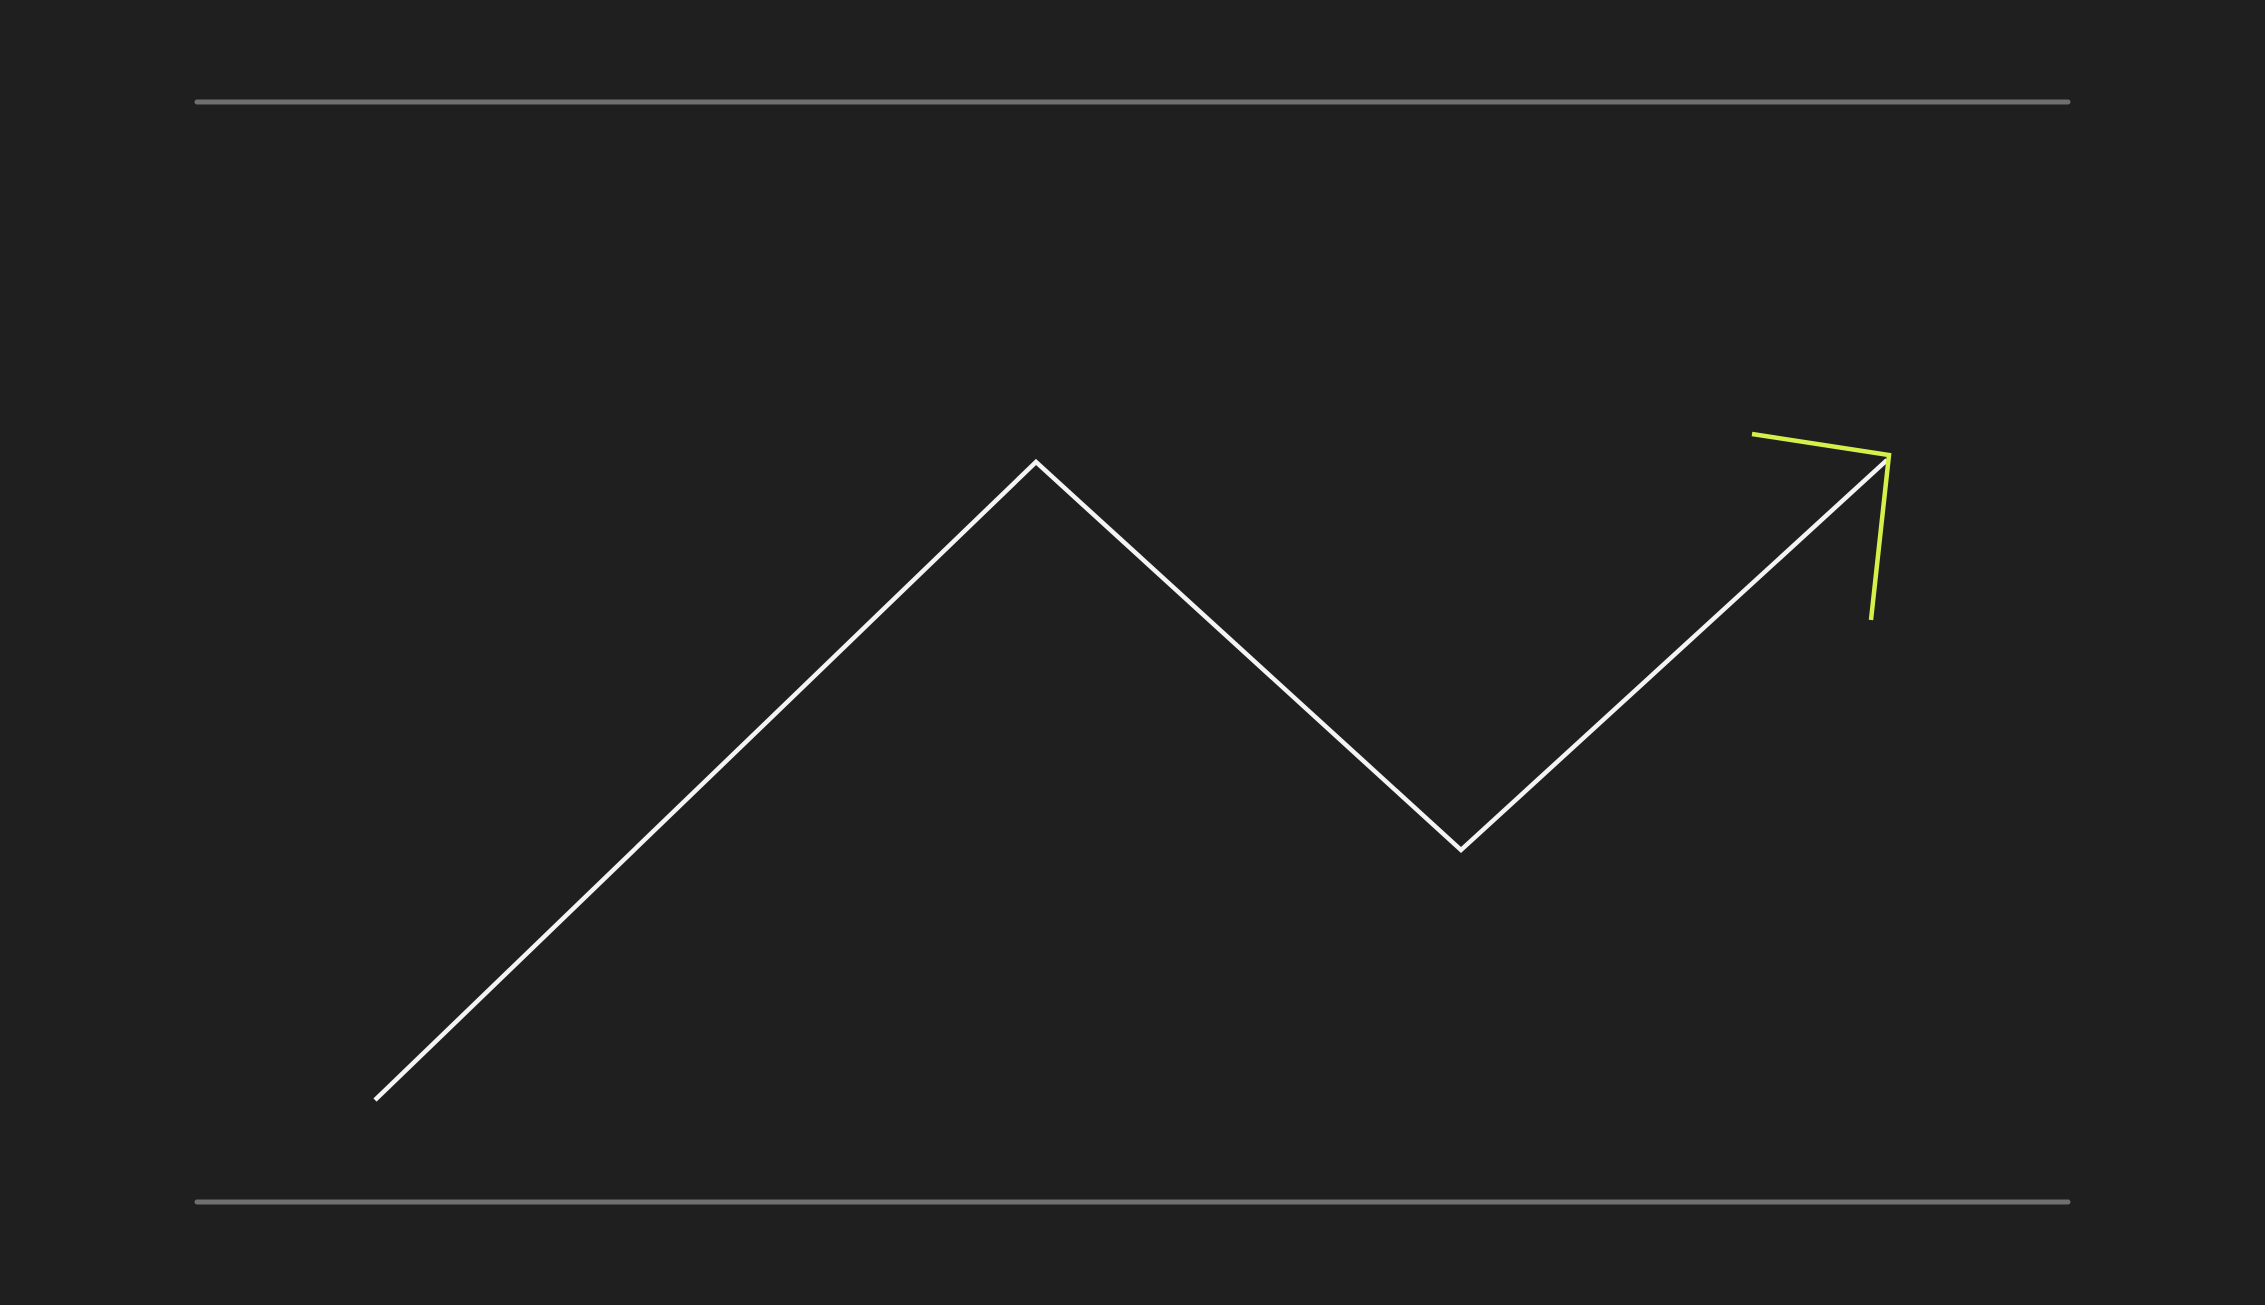 Image resolution: width=2265 pixels, height=1305 pixels. What do you see at coordinates (1821, 526) in the screenshot?
I see `arrowhead-icon` at bounding box center [1821, 526].